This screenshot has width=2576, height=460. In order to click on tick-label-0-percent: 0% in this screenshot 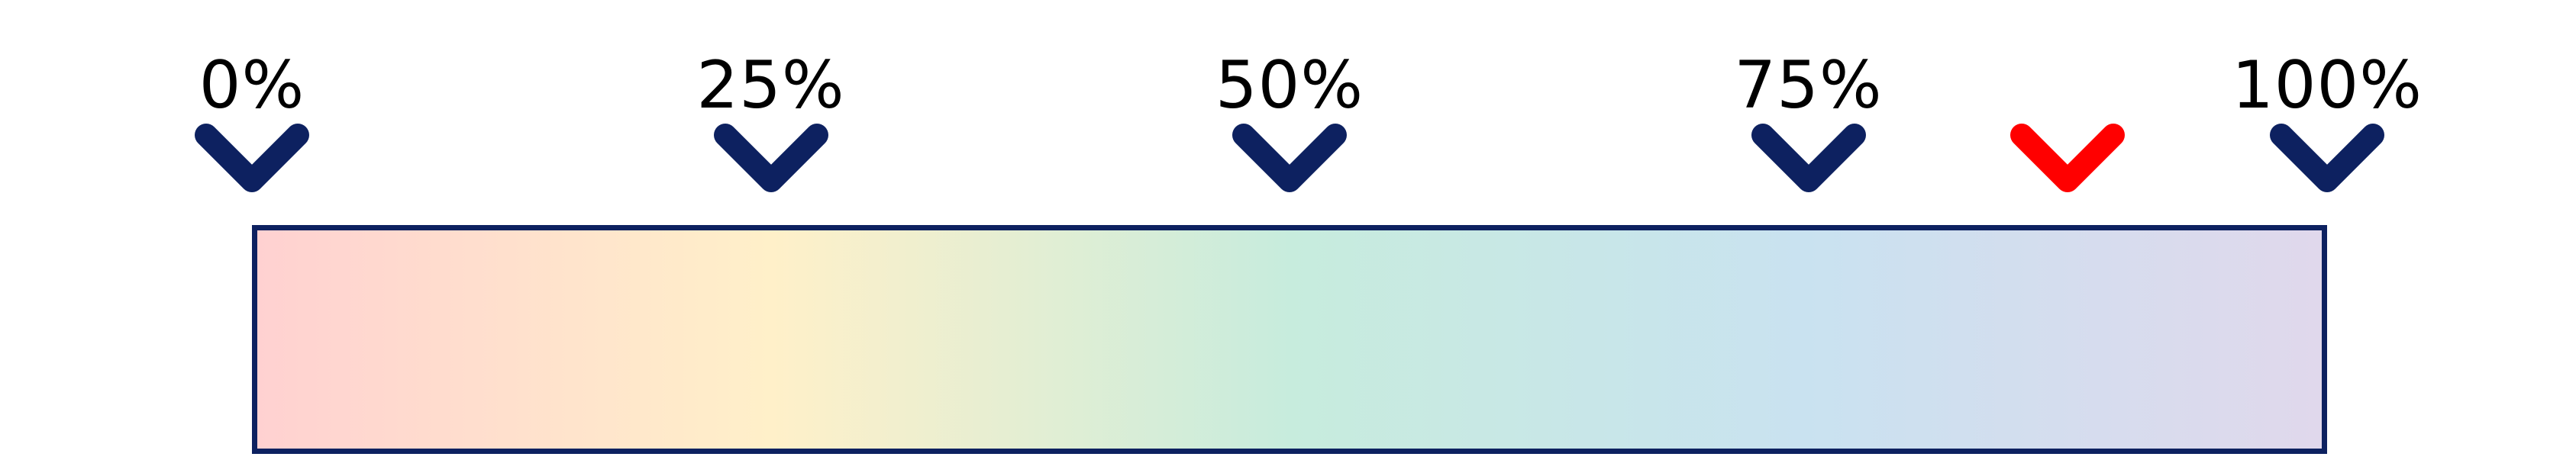, I will do `click(252, 85)`.